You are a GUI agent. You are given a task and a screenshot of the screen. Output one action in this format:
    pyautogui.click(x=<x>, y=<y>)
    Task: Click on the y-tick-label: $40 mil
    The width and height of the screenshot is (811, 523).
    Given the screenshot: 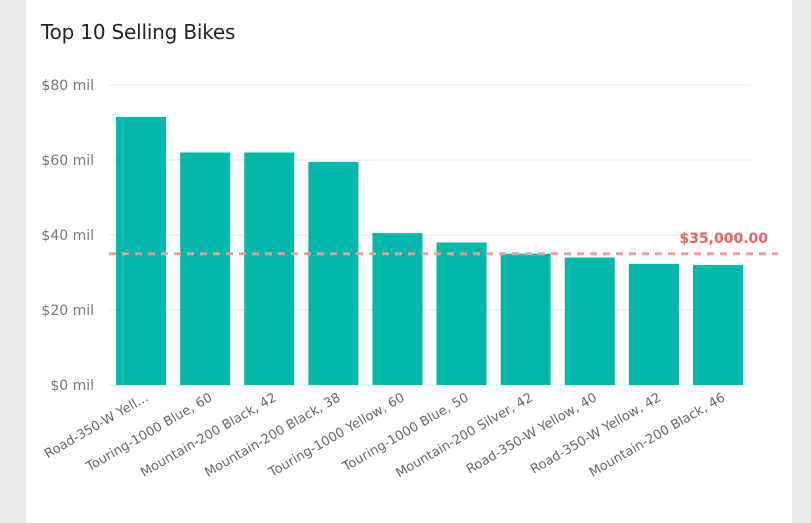 What is the action you would take?
    pyautogui.click(x=67, y=236)
    